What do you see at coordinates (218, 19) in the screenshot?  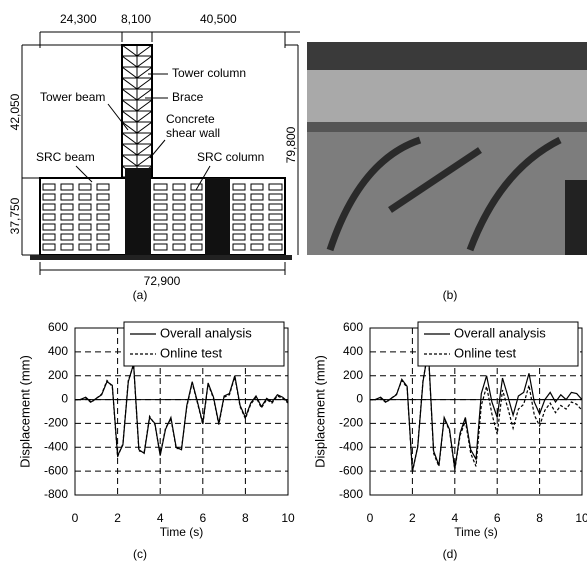 I see `dimension-label: 40,500` at bounding box center [218, 19].